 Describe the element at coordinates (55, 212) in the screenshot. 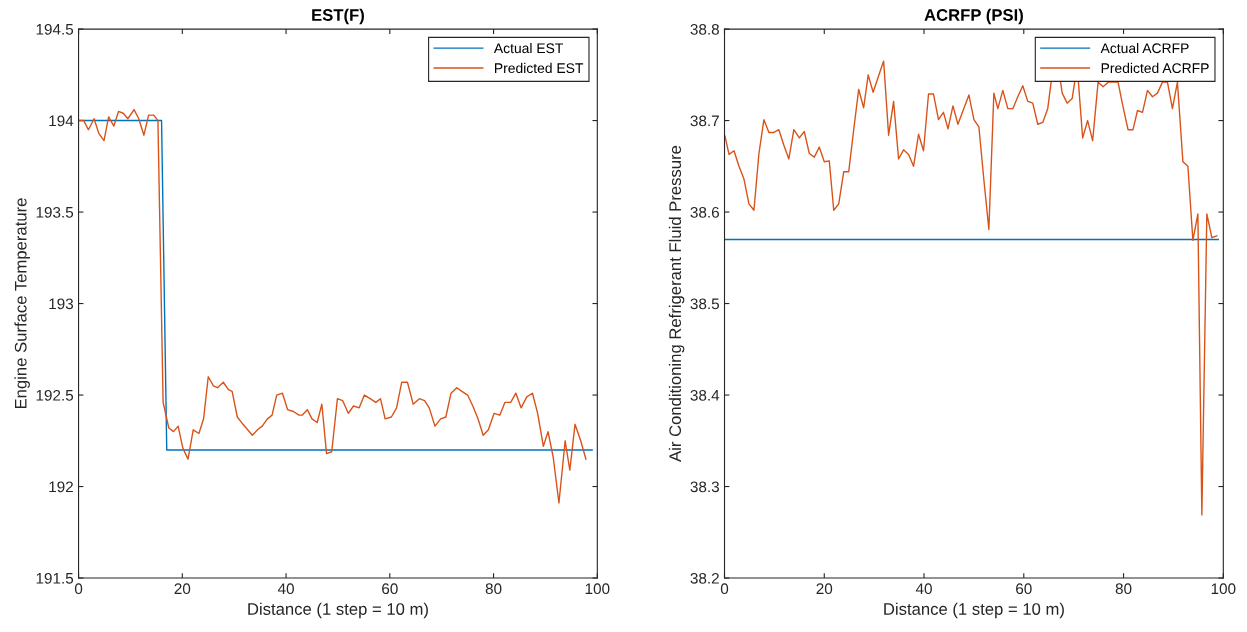

I see `y-tick-label: 193.5` at that location.